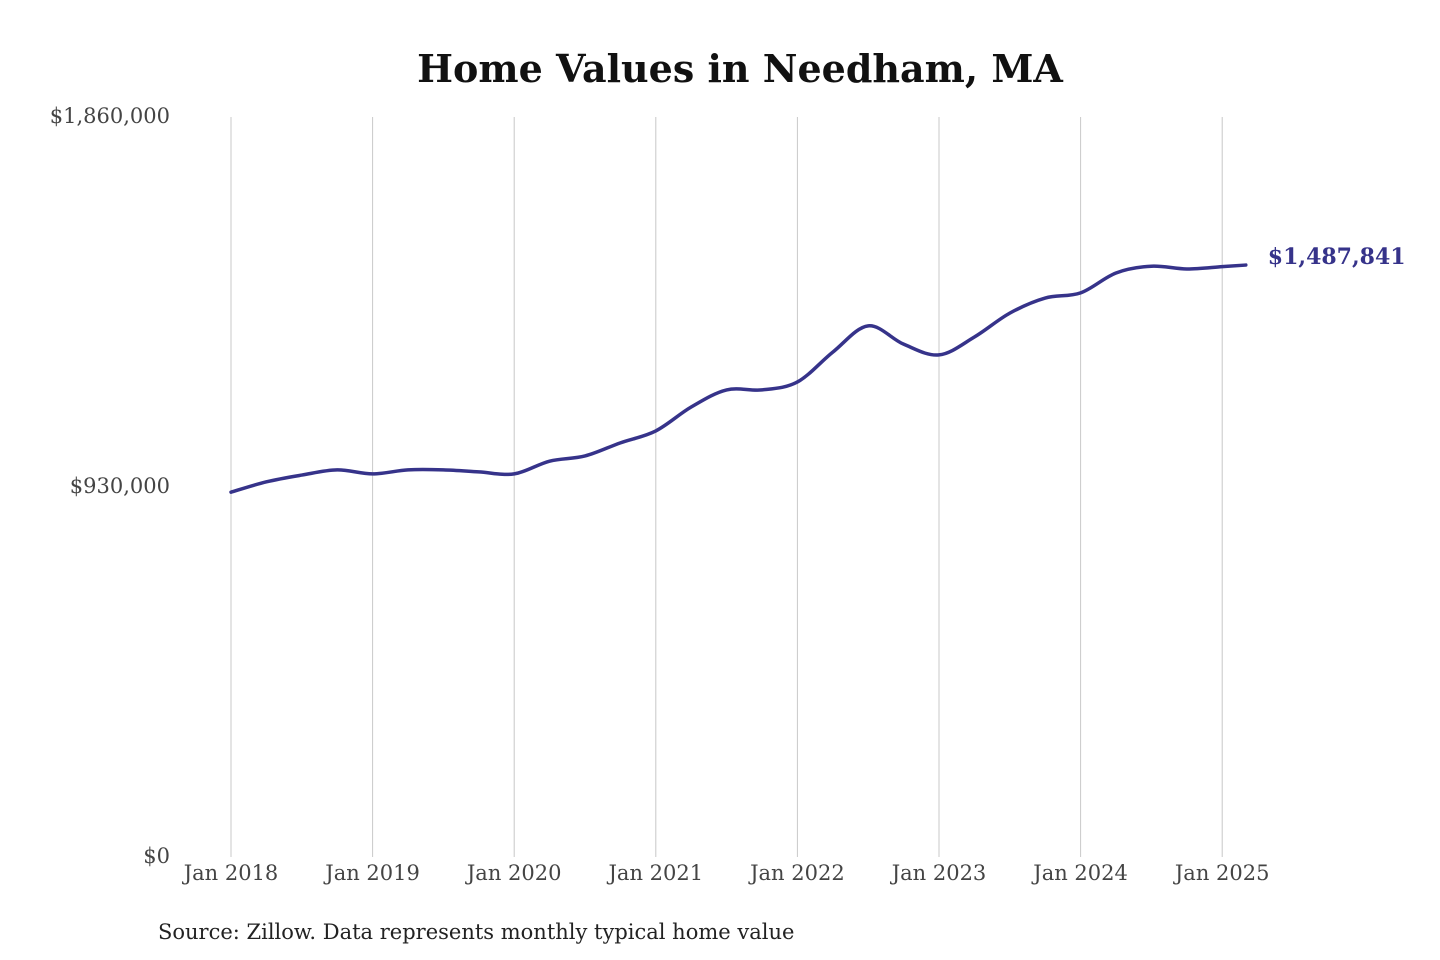  I want to click on x-tick-label: Jan 2019, so click(371, 873).